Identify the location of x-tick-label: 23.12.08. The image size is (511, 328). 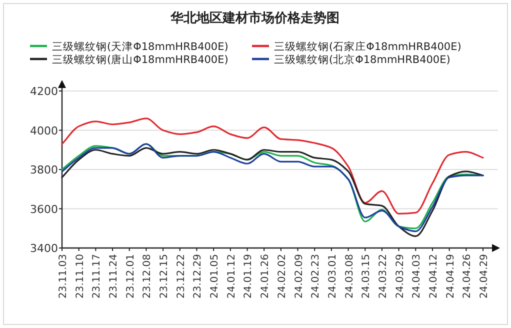
(148, 276).